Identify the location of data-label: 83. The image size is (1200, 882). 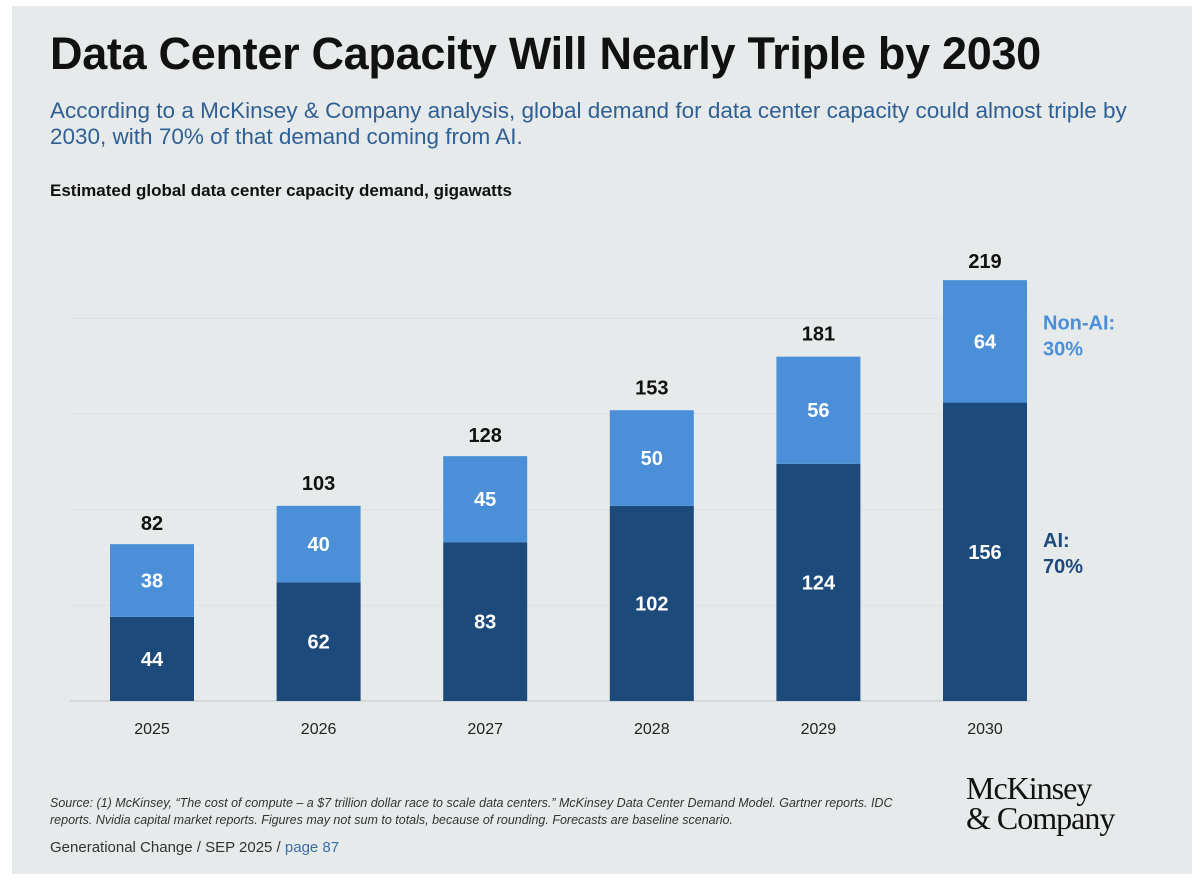
(485, 623).